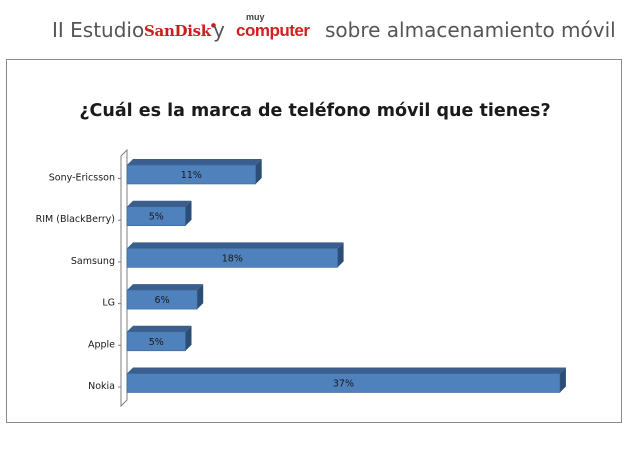 This screenshot has width=630, height=450. Describe the element at coordinates (82, 178) in the screenshot. I see `category-label-sony-ericsson: Sony-Ericsson` at that location.